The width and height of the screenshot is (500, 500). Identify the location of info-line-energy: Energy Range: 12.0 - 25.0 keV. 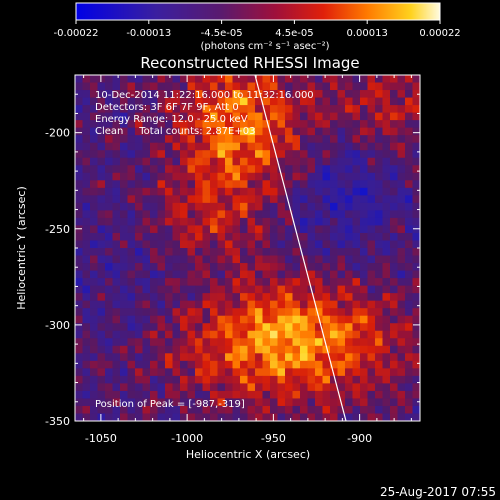
(171, 119).